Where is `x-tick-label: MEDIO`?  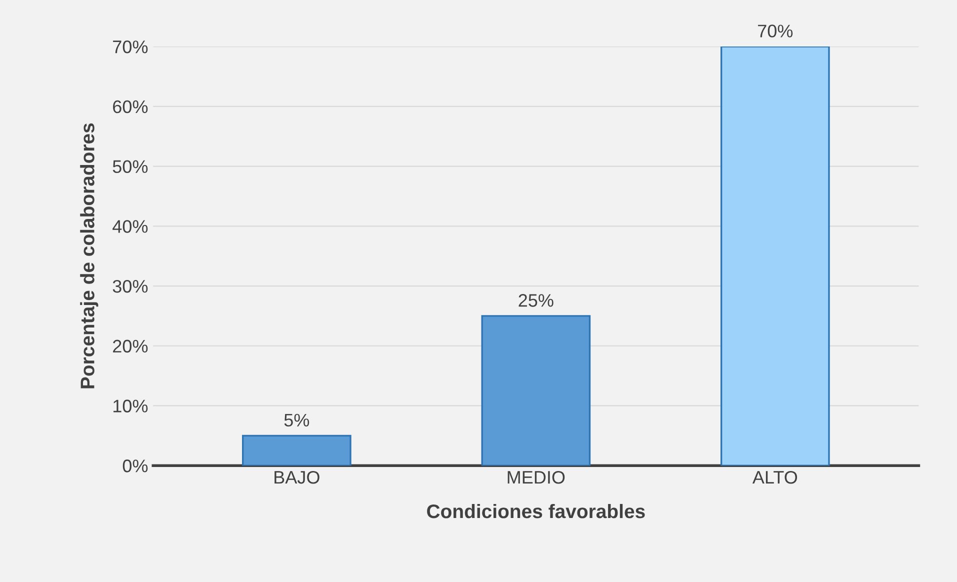
x-tick-label: MEDIO is located at coordinates (536, 477).